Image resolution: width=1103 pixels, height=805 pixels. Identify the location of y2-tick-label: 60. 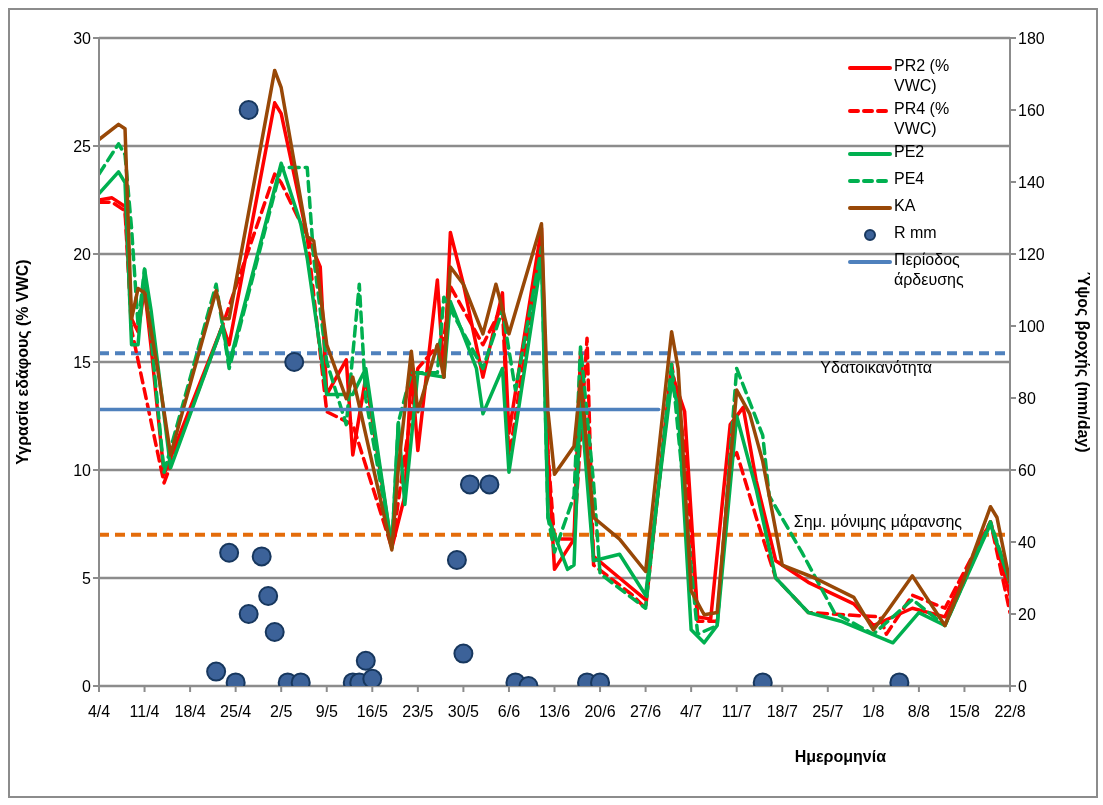
(1027, 470).